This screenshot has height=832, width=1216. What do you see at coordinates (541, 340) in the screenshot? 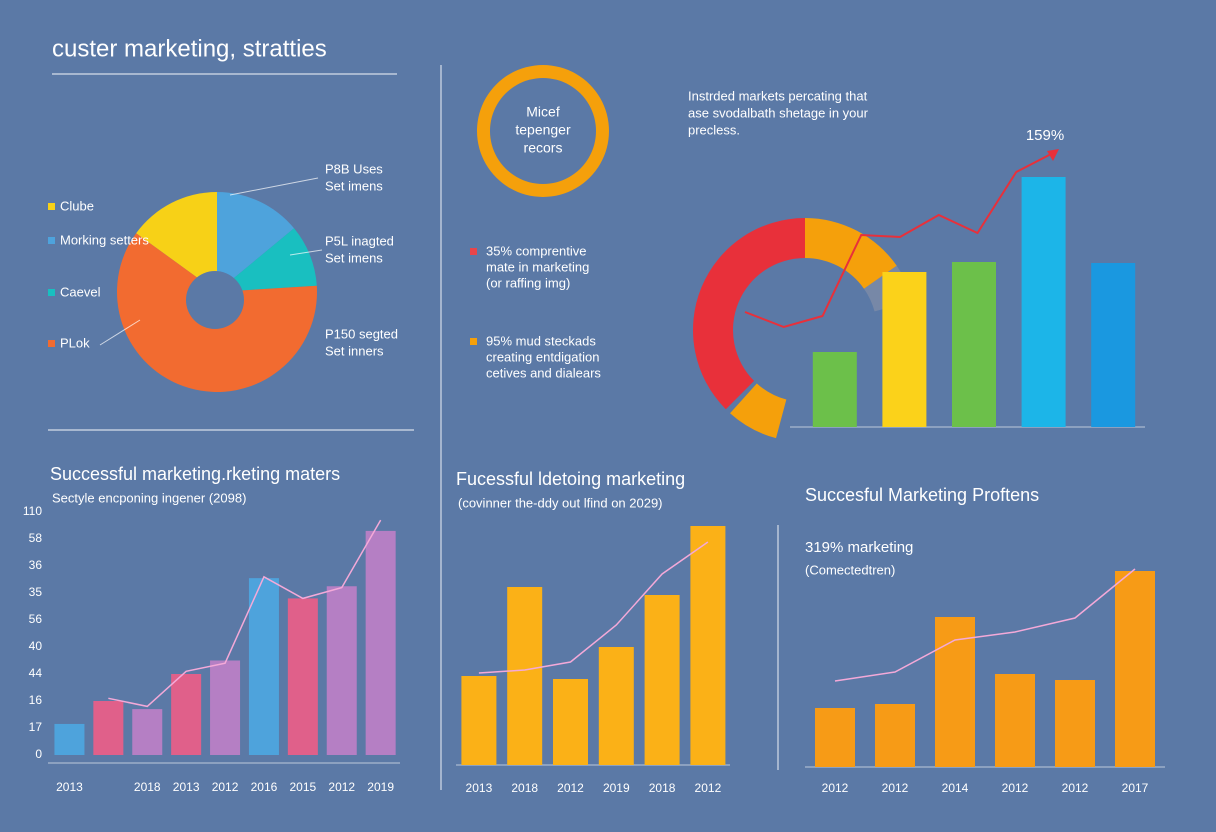
I see `note-text: 95% mud steckads` at bounding box center [541, 340].